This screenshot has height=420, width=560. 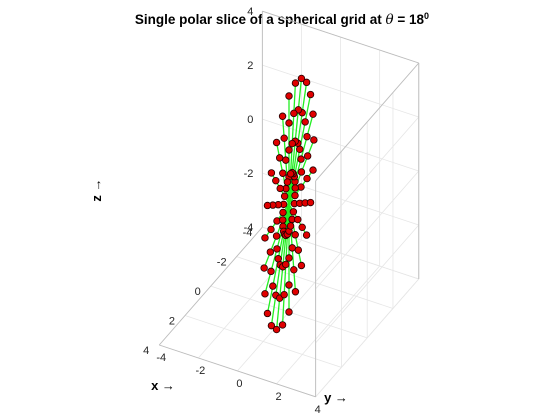 What do you see at coordinates (96, 189) in the screenshot?
I see `z-axis-label: z →` at bounding box center [96, 189].